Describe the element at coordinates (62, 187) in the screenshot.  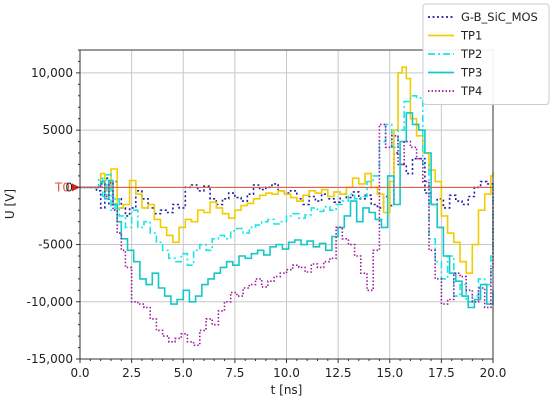
I see `reference-label: T0` at that location.